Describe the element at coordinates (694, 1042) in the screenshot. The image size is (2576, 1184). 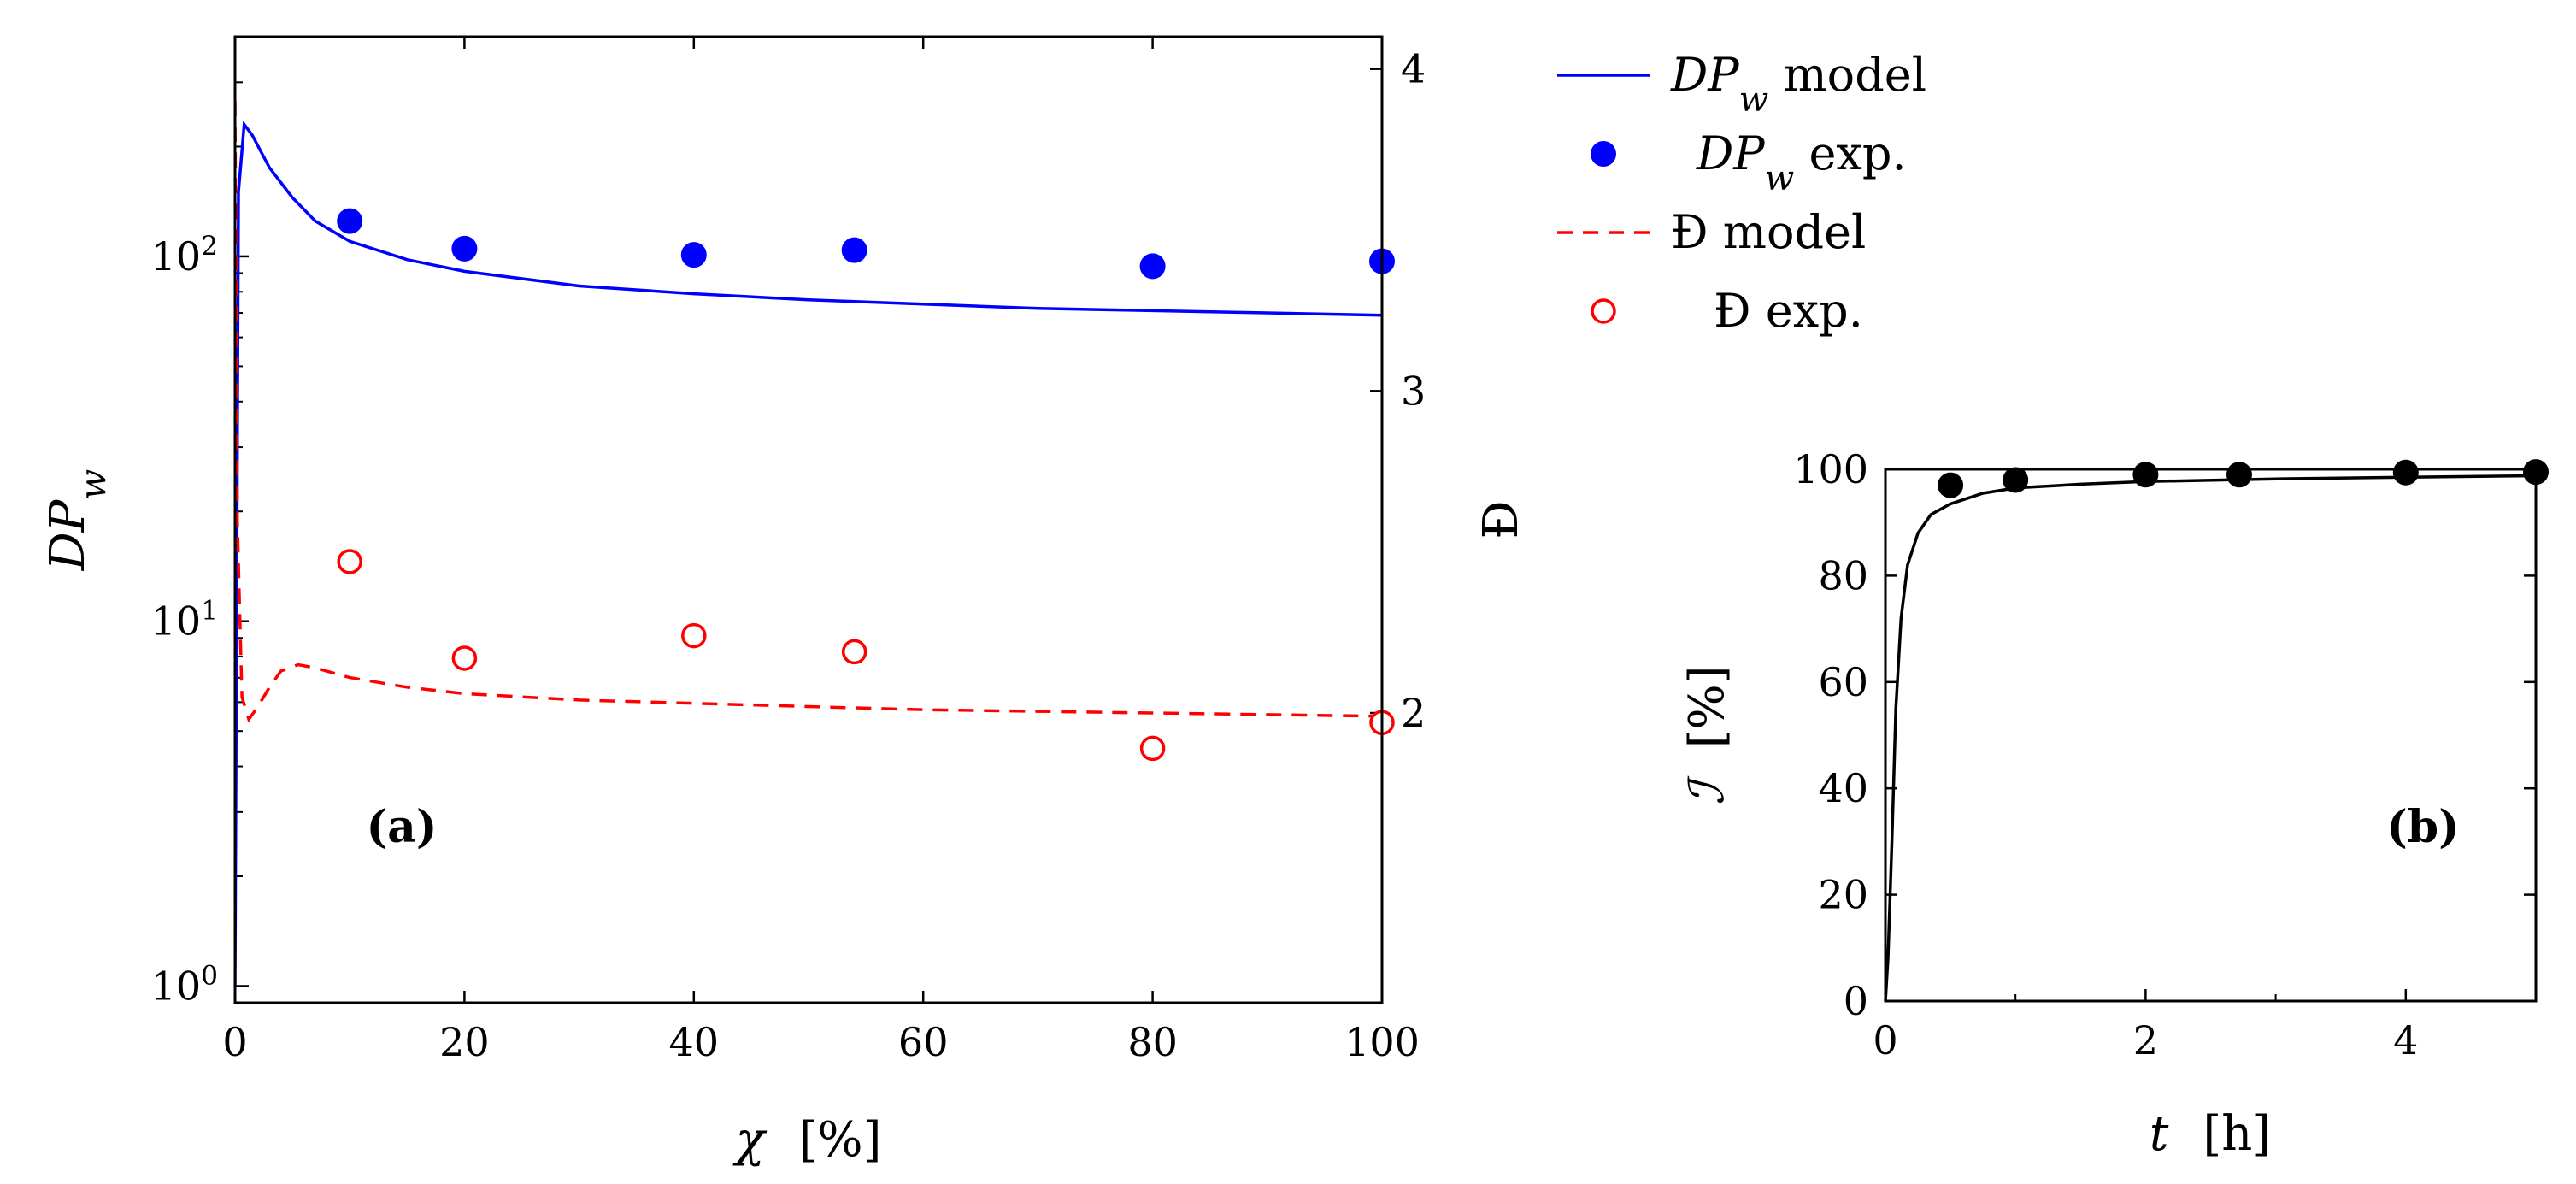
I see `panel-a-x-tick-label: 40` at that location.